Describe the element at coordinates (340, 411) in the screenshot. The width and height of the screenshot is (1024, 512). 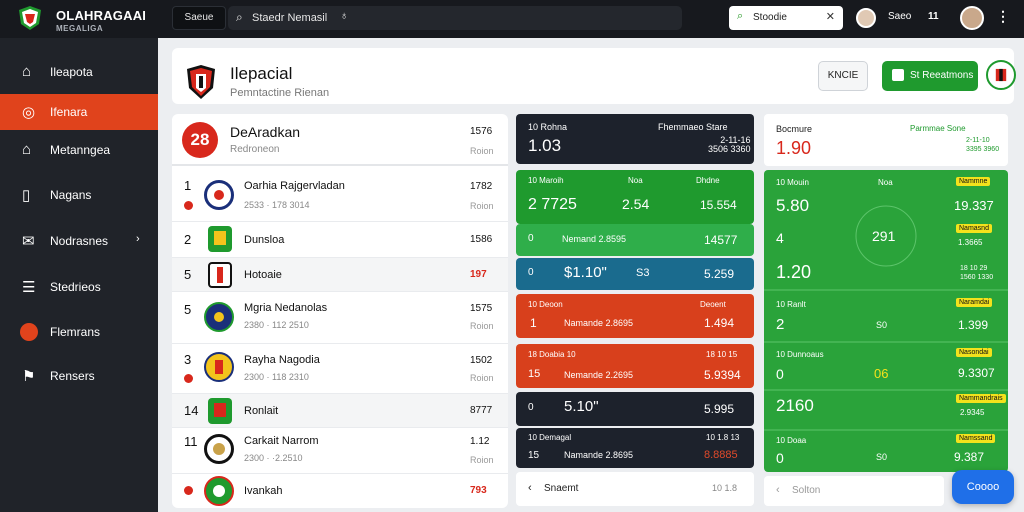
I see `table-row: 14 Ronlait 8777` at that location.